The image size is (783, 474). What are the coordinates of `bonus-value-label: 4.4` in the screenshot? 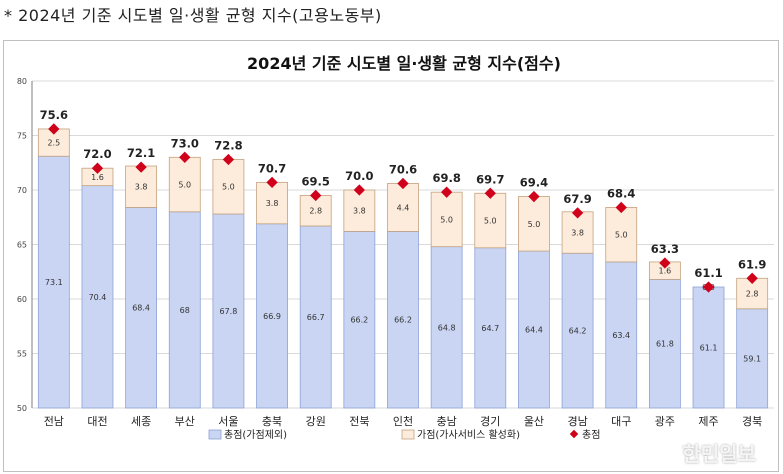 It's located at (403, 207).